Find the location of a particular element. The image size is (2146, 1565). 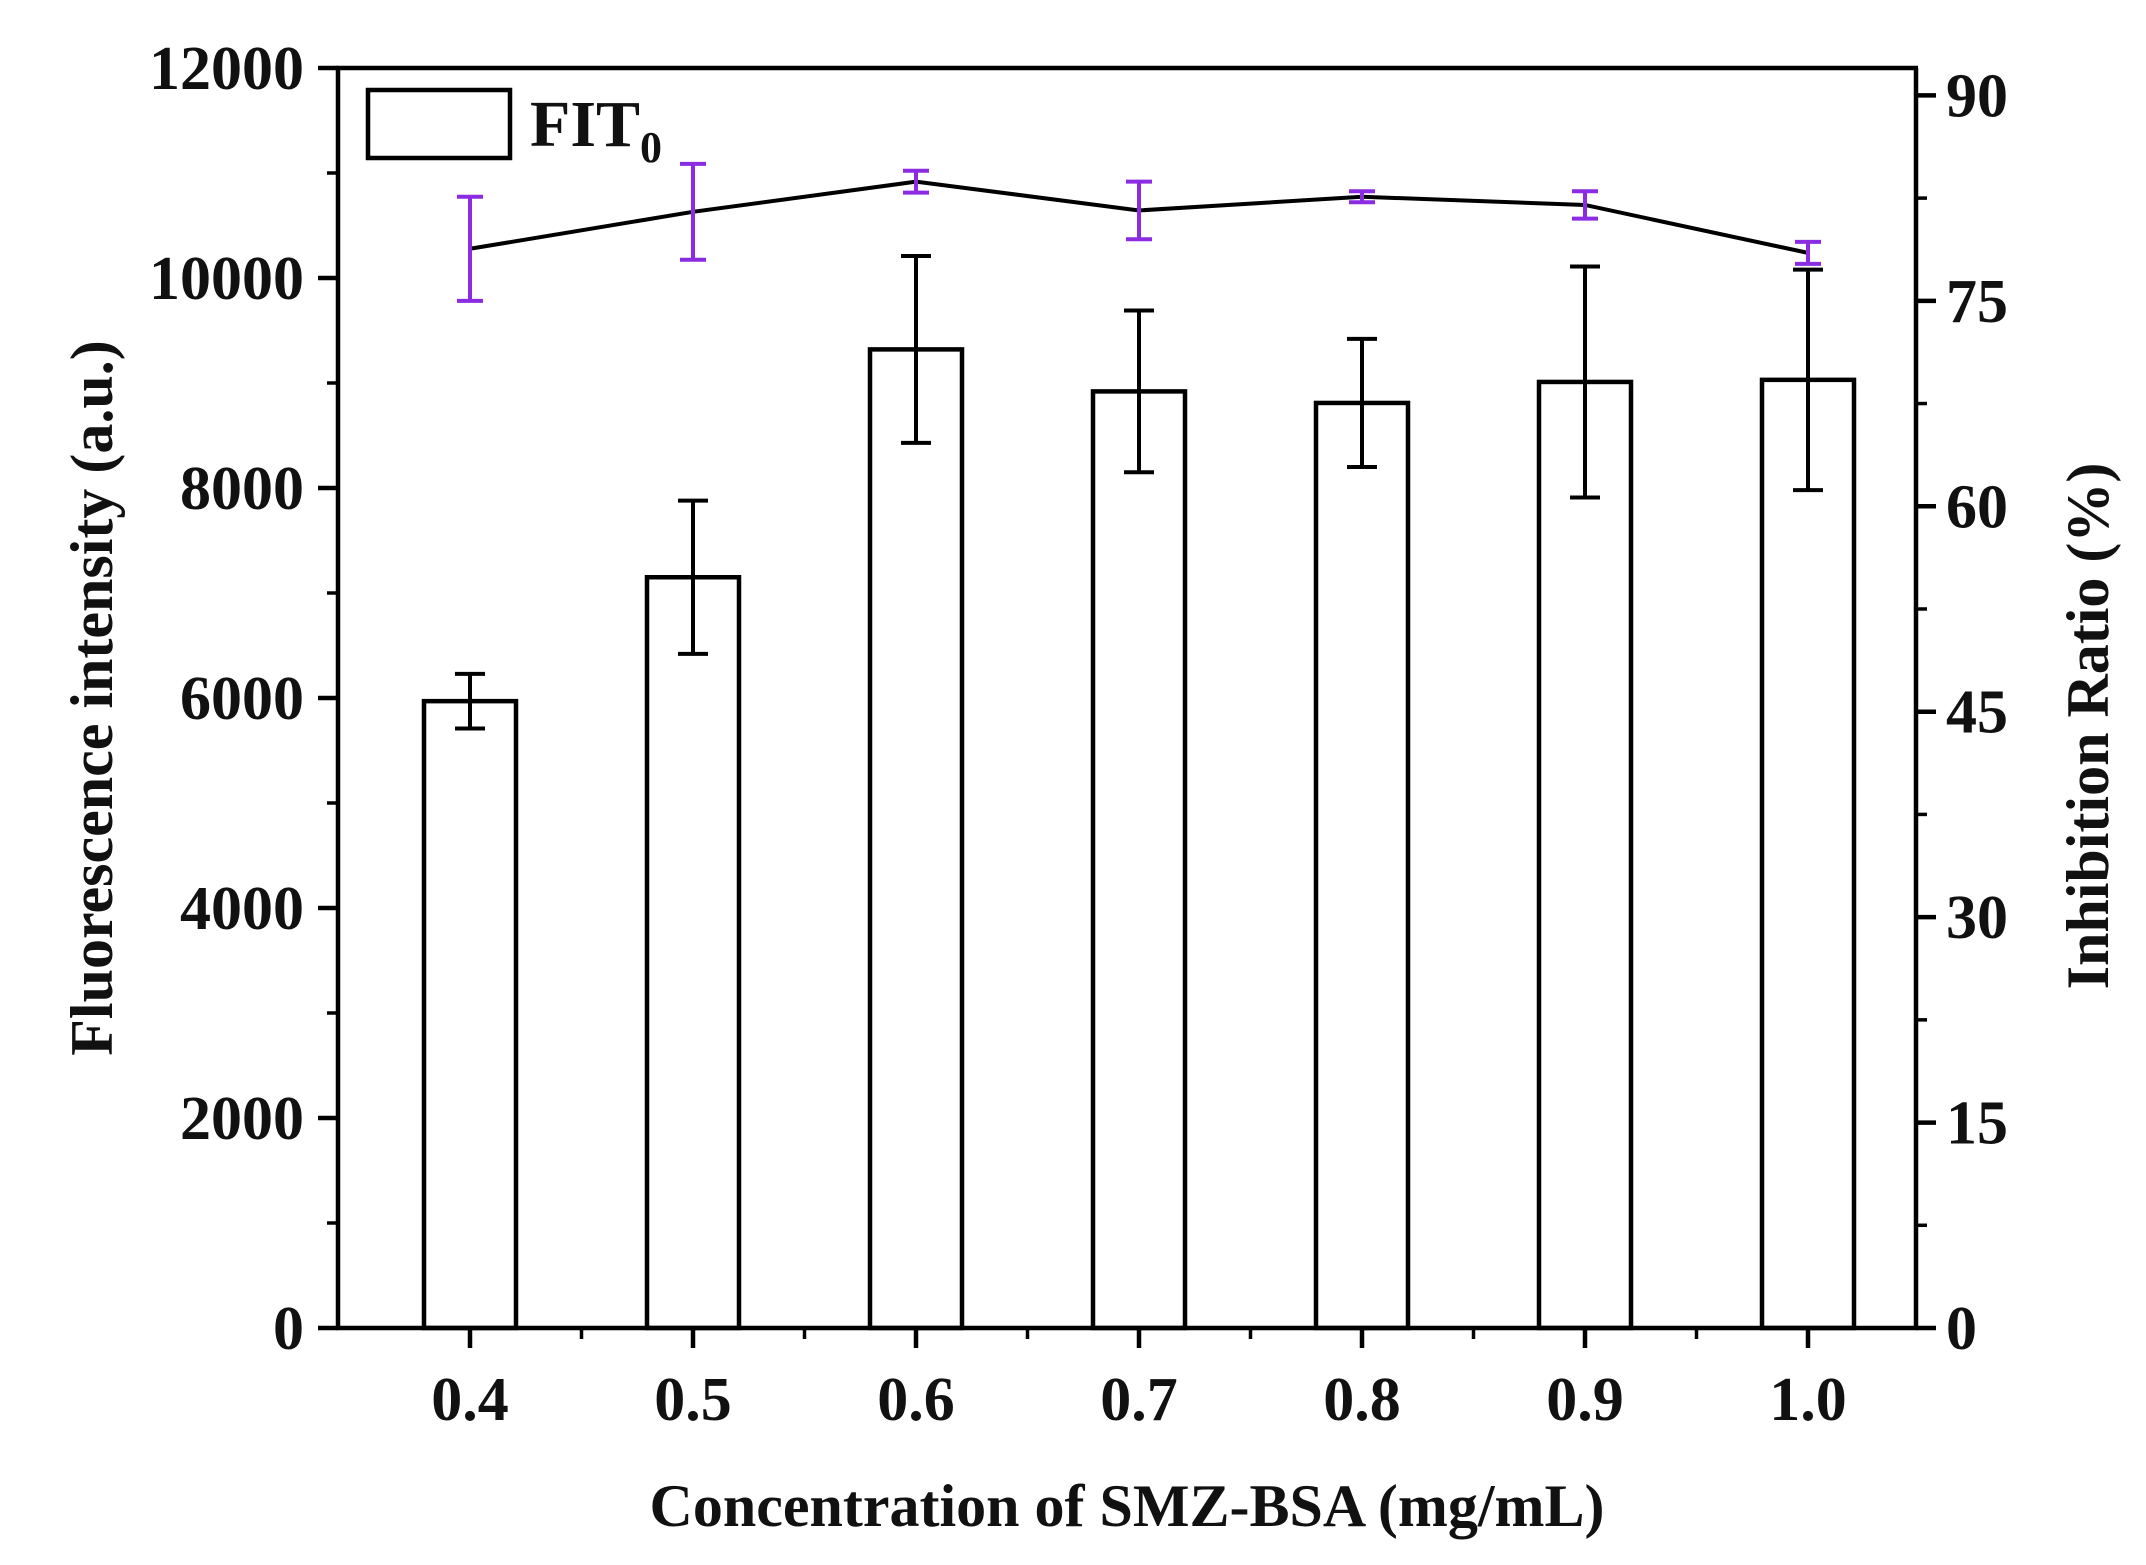

y-tick-label: 8000 is located at coordinates (242, 489).